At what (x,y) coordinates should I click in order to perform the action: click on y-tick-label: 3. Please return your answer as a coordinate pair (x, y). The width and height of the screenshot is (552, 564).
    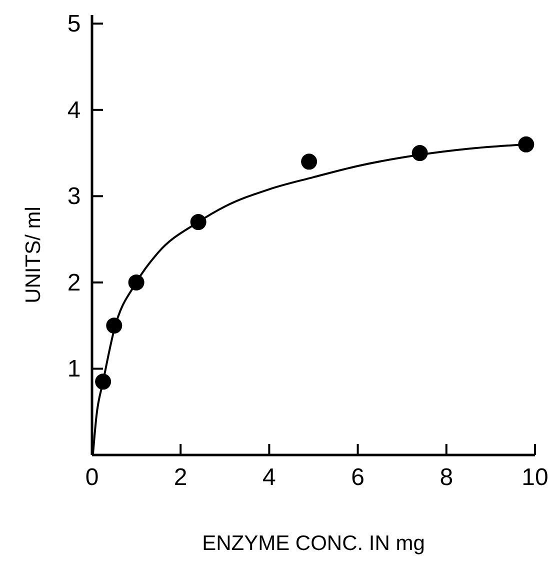
    Looking at the image, I should click on (74, 196).